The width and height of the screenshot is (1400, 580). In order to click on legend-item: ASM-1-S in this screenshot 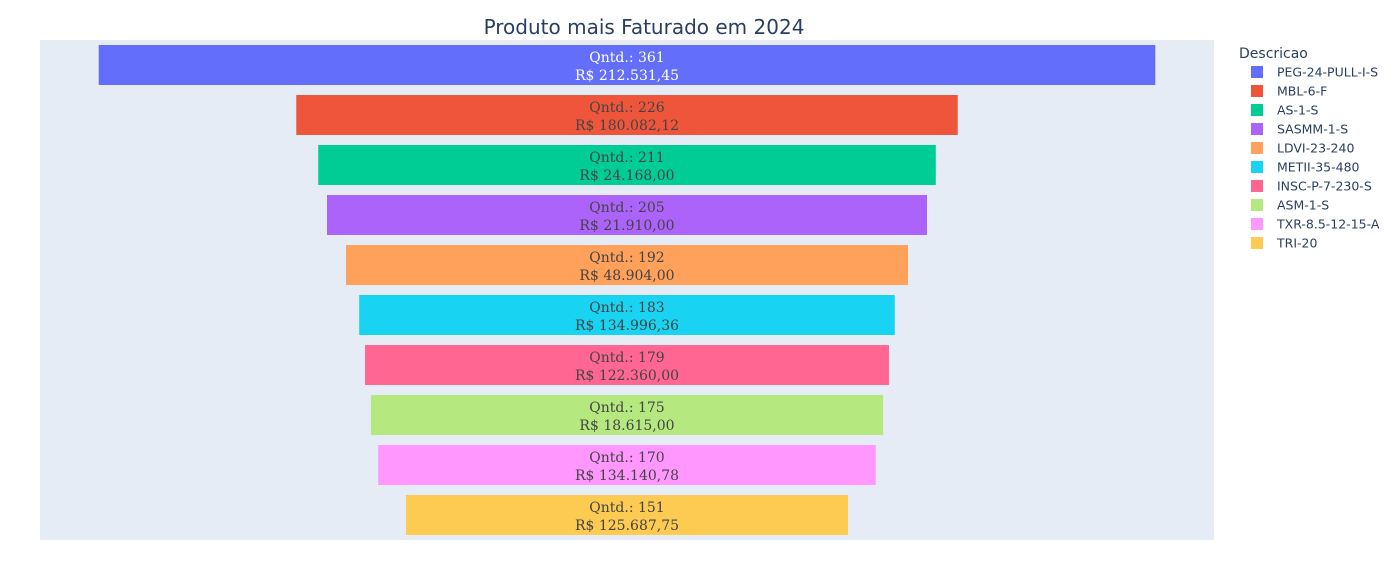, I will do `click(1290, 205)`.